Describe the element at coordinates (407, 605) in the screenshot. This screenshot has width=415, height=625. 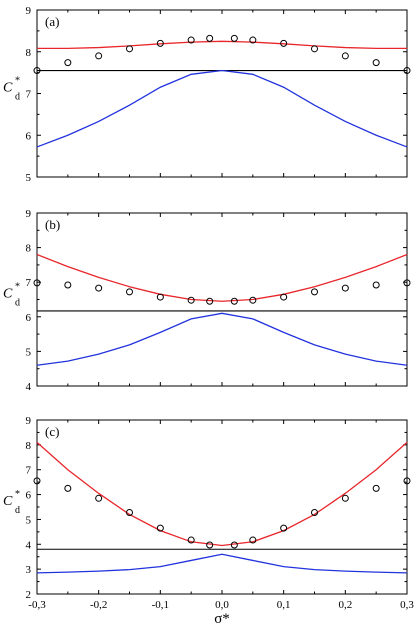
I see `x-tick-label: 0,3` at that location.